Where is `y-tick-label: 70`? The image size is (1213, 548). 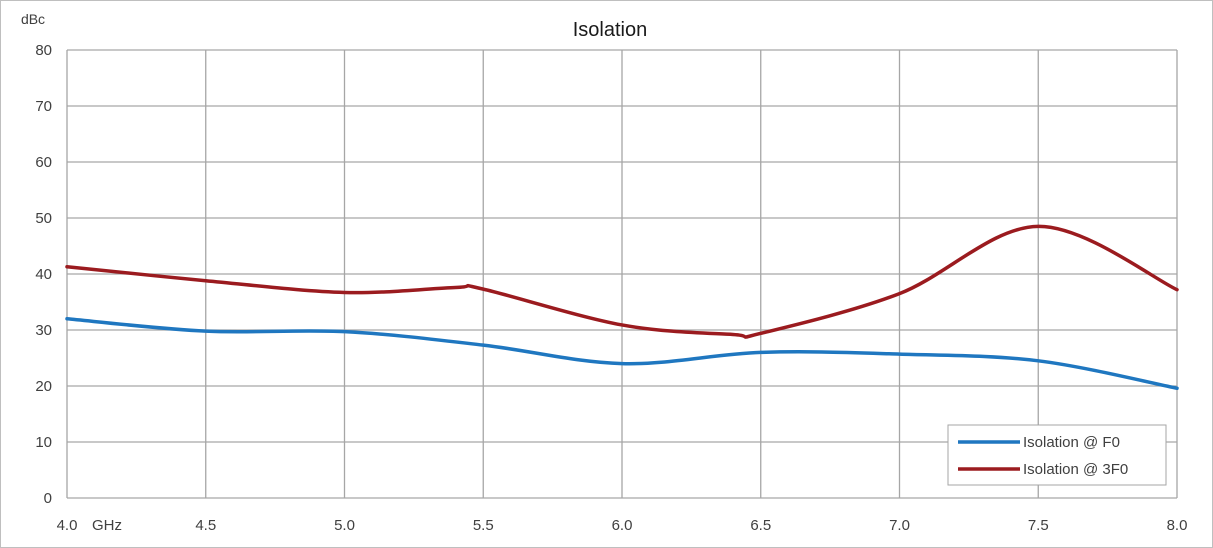 y-tick-label: 70 is located at coordinates (43, 106).